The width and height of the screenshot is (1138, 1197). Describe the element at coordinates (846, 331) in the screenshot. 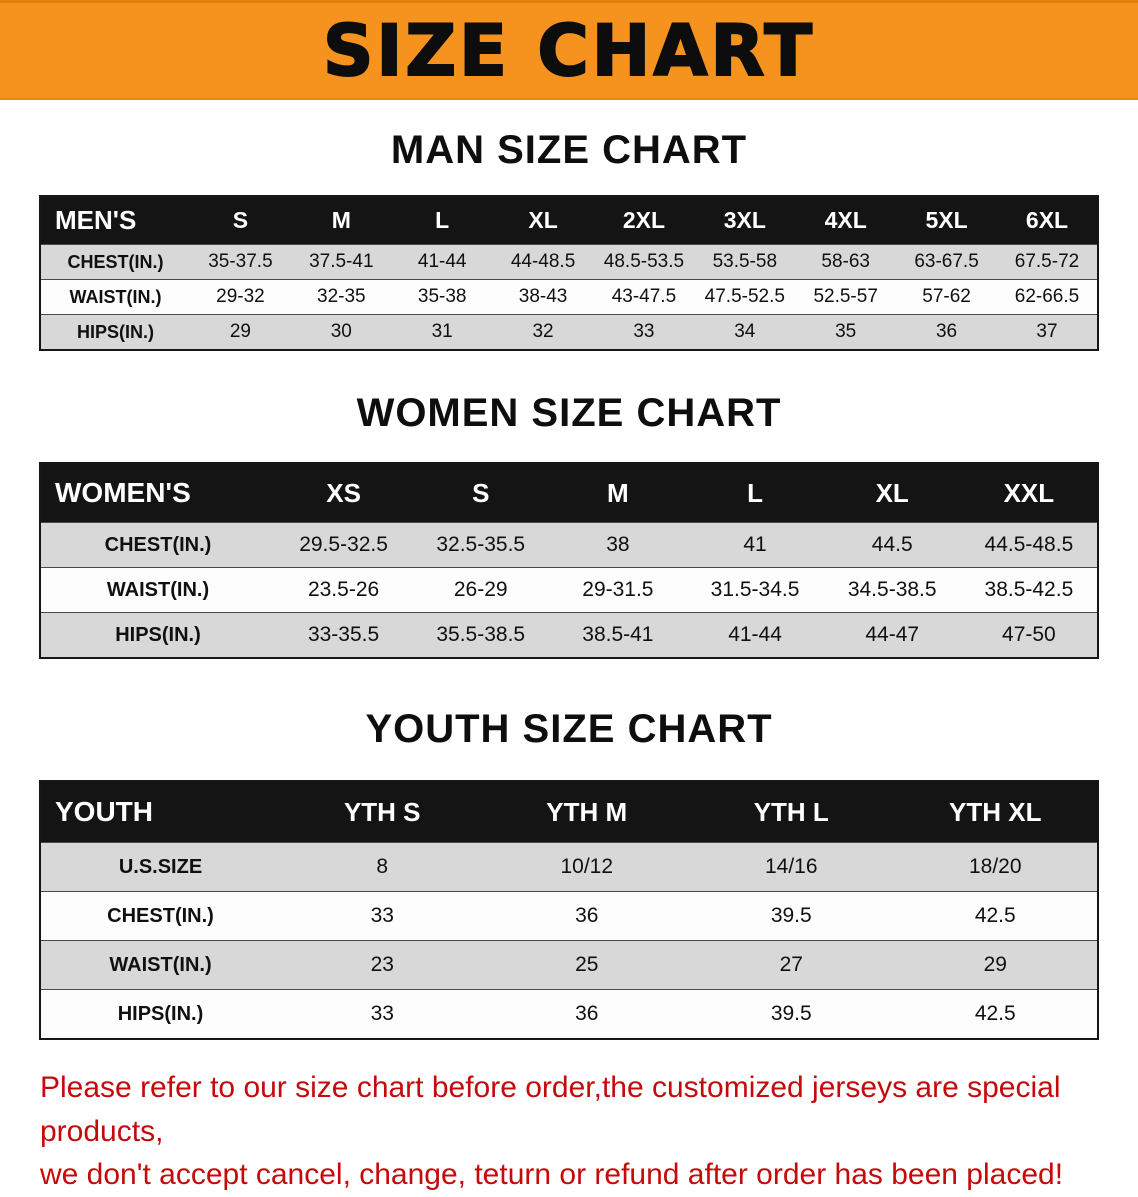

I see `size-value-cell: 35` at that location.